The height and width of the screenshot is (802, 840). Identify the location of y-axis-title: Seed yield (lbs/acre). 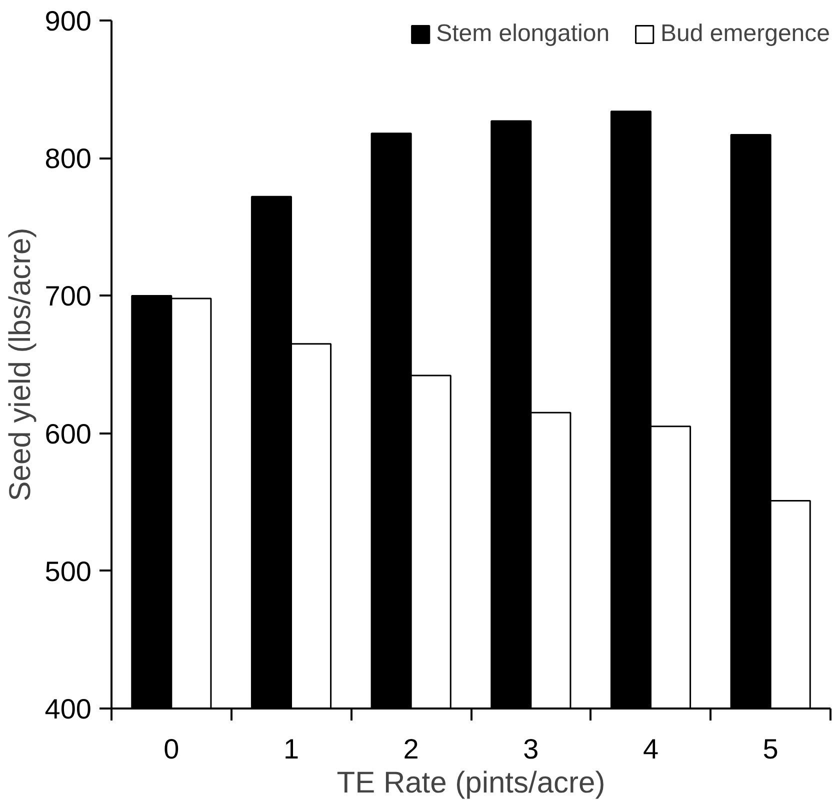
(20, 365).